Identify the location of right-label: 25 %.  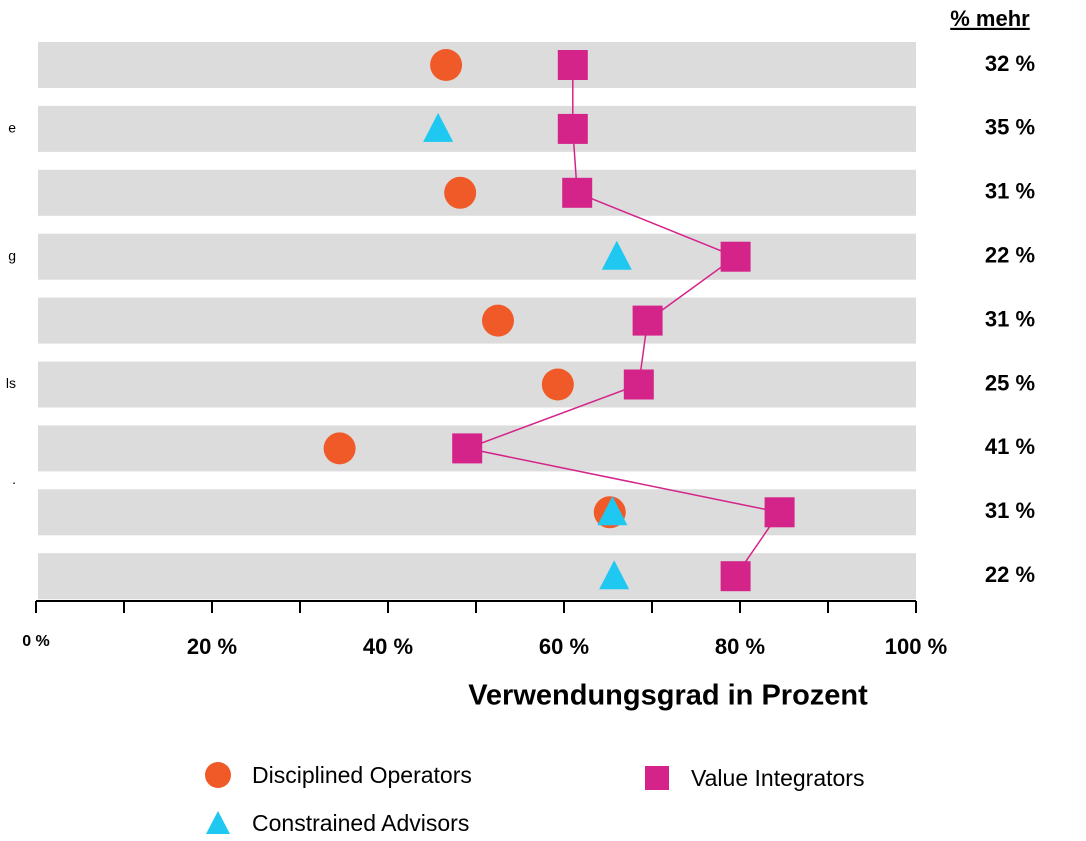
(1010, 382).